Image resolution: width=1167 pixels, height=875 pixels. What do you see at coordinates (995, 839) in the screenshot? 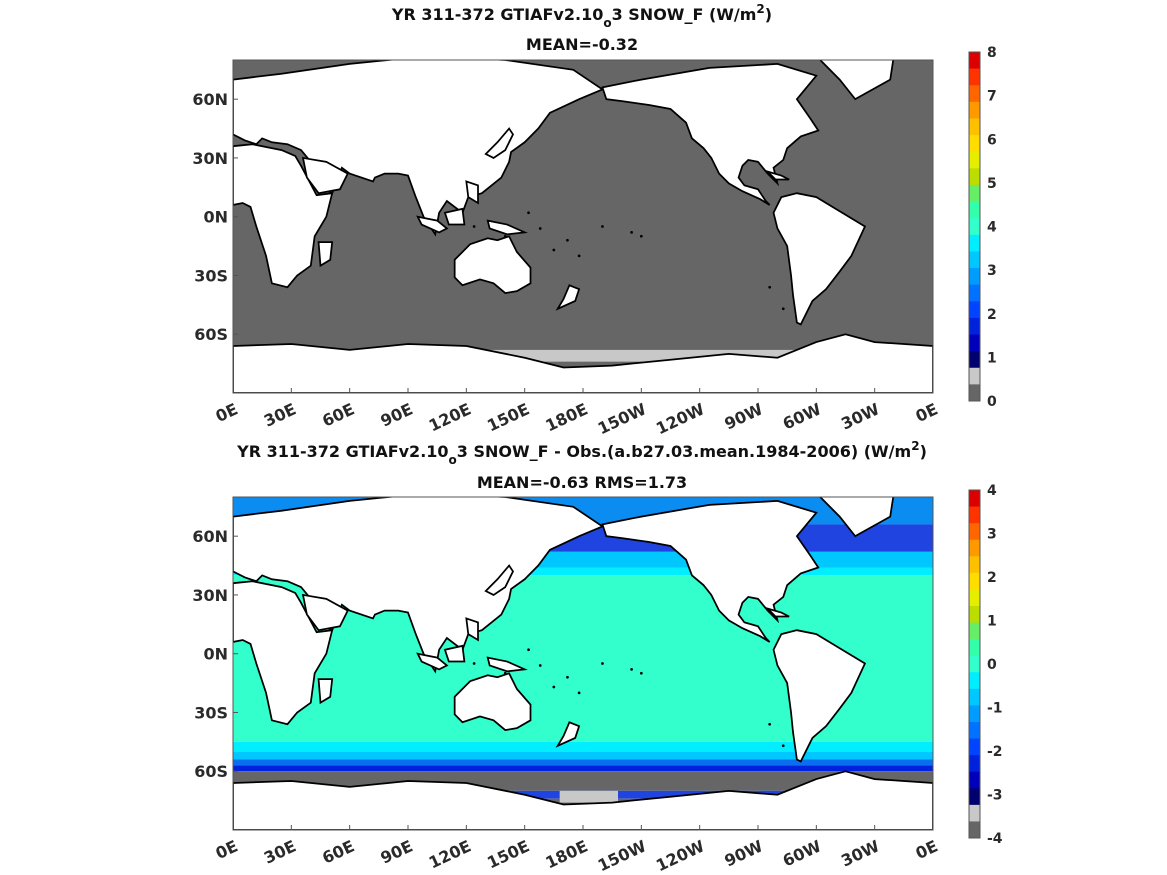
I see `colorbar-tick-label: -4` at bounding box center [995, 839].